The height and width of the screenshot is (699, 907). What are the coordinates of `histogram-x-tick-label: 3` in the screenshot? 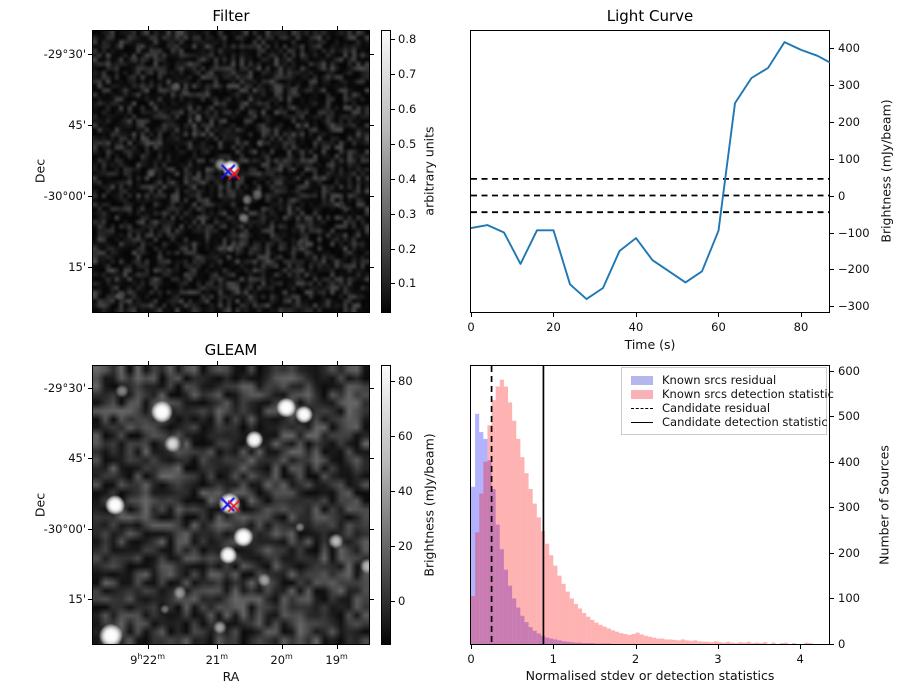 It's located at (718, 659).